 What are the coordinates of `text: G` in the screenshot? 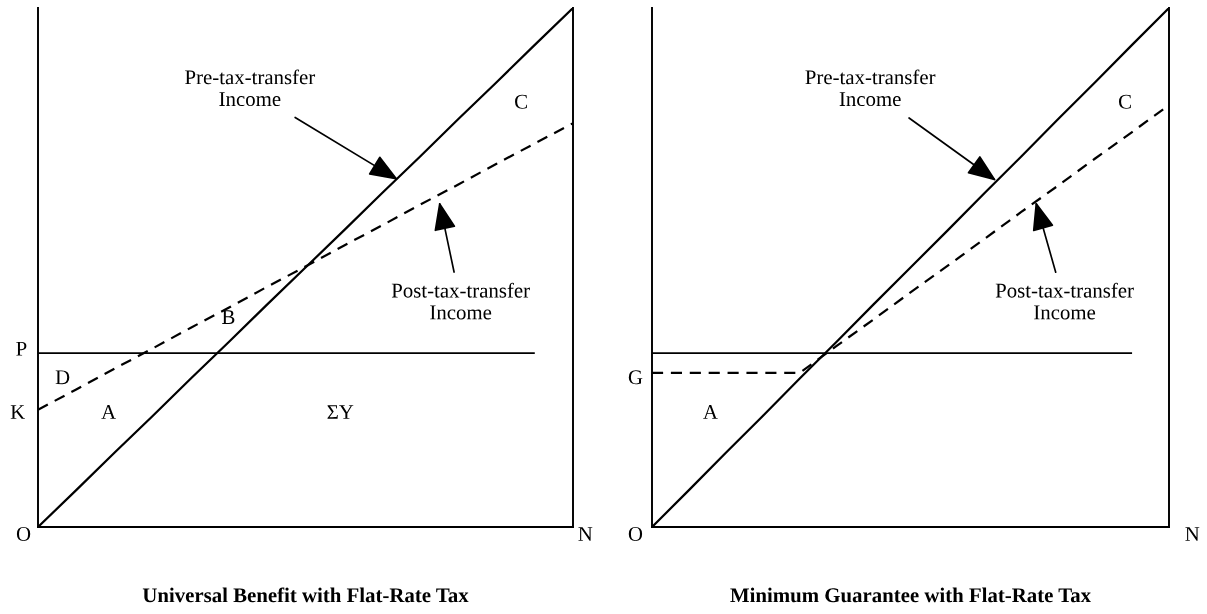 It's located at (635, 377).